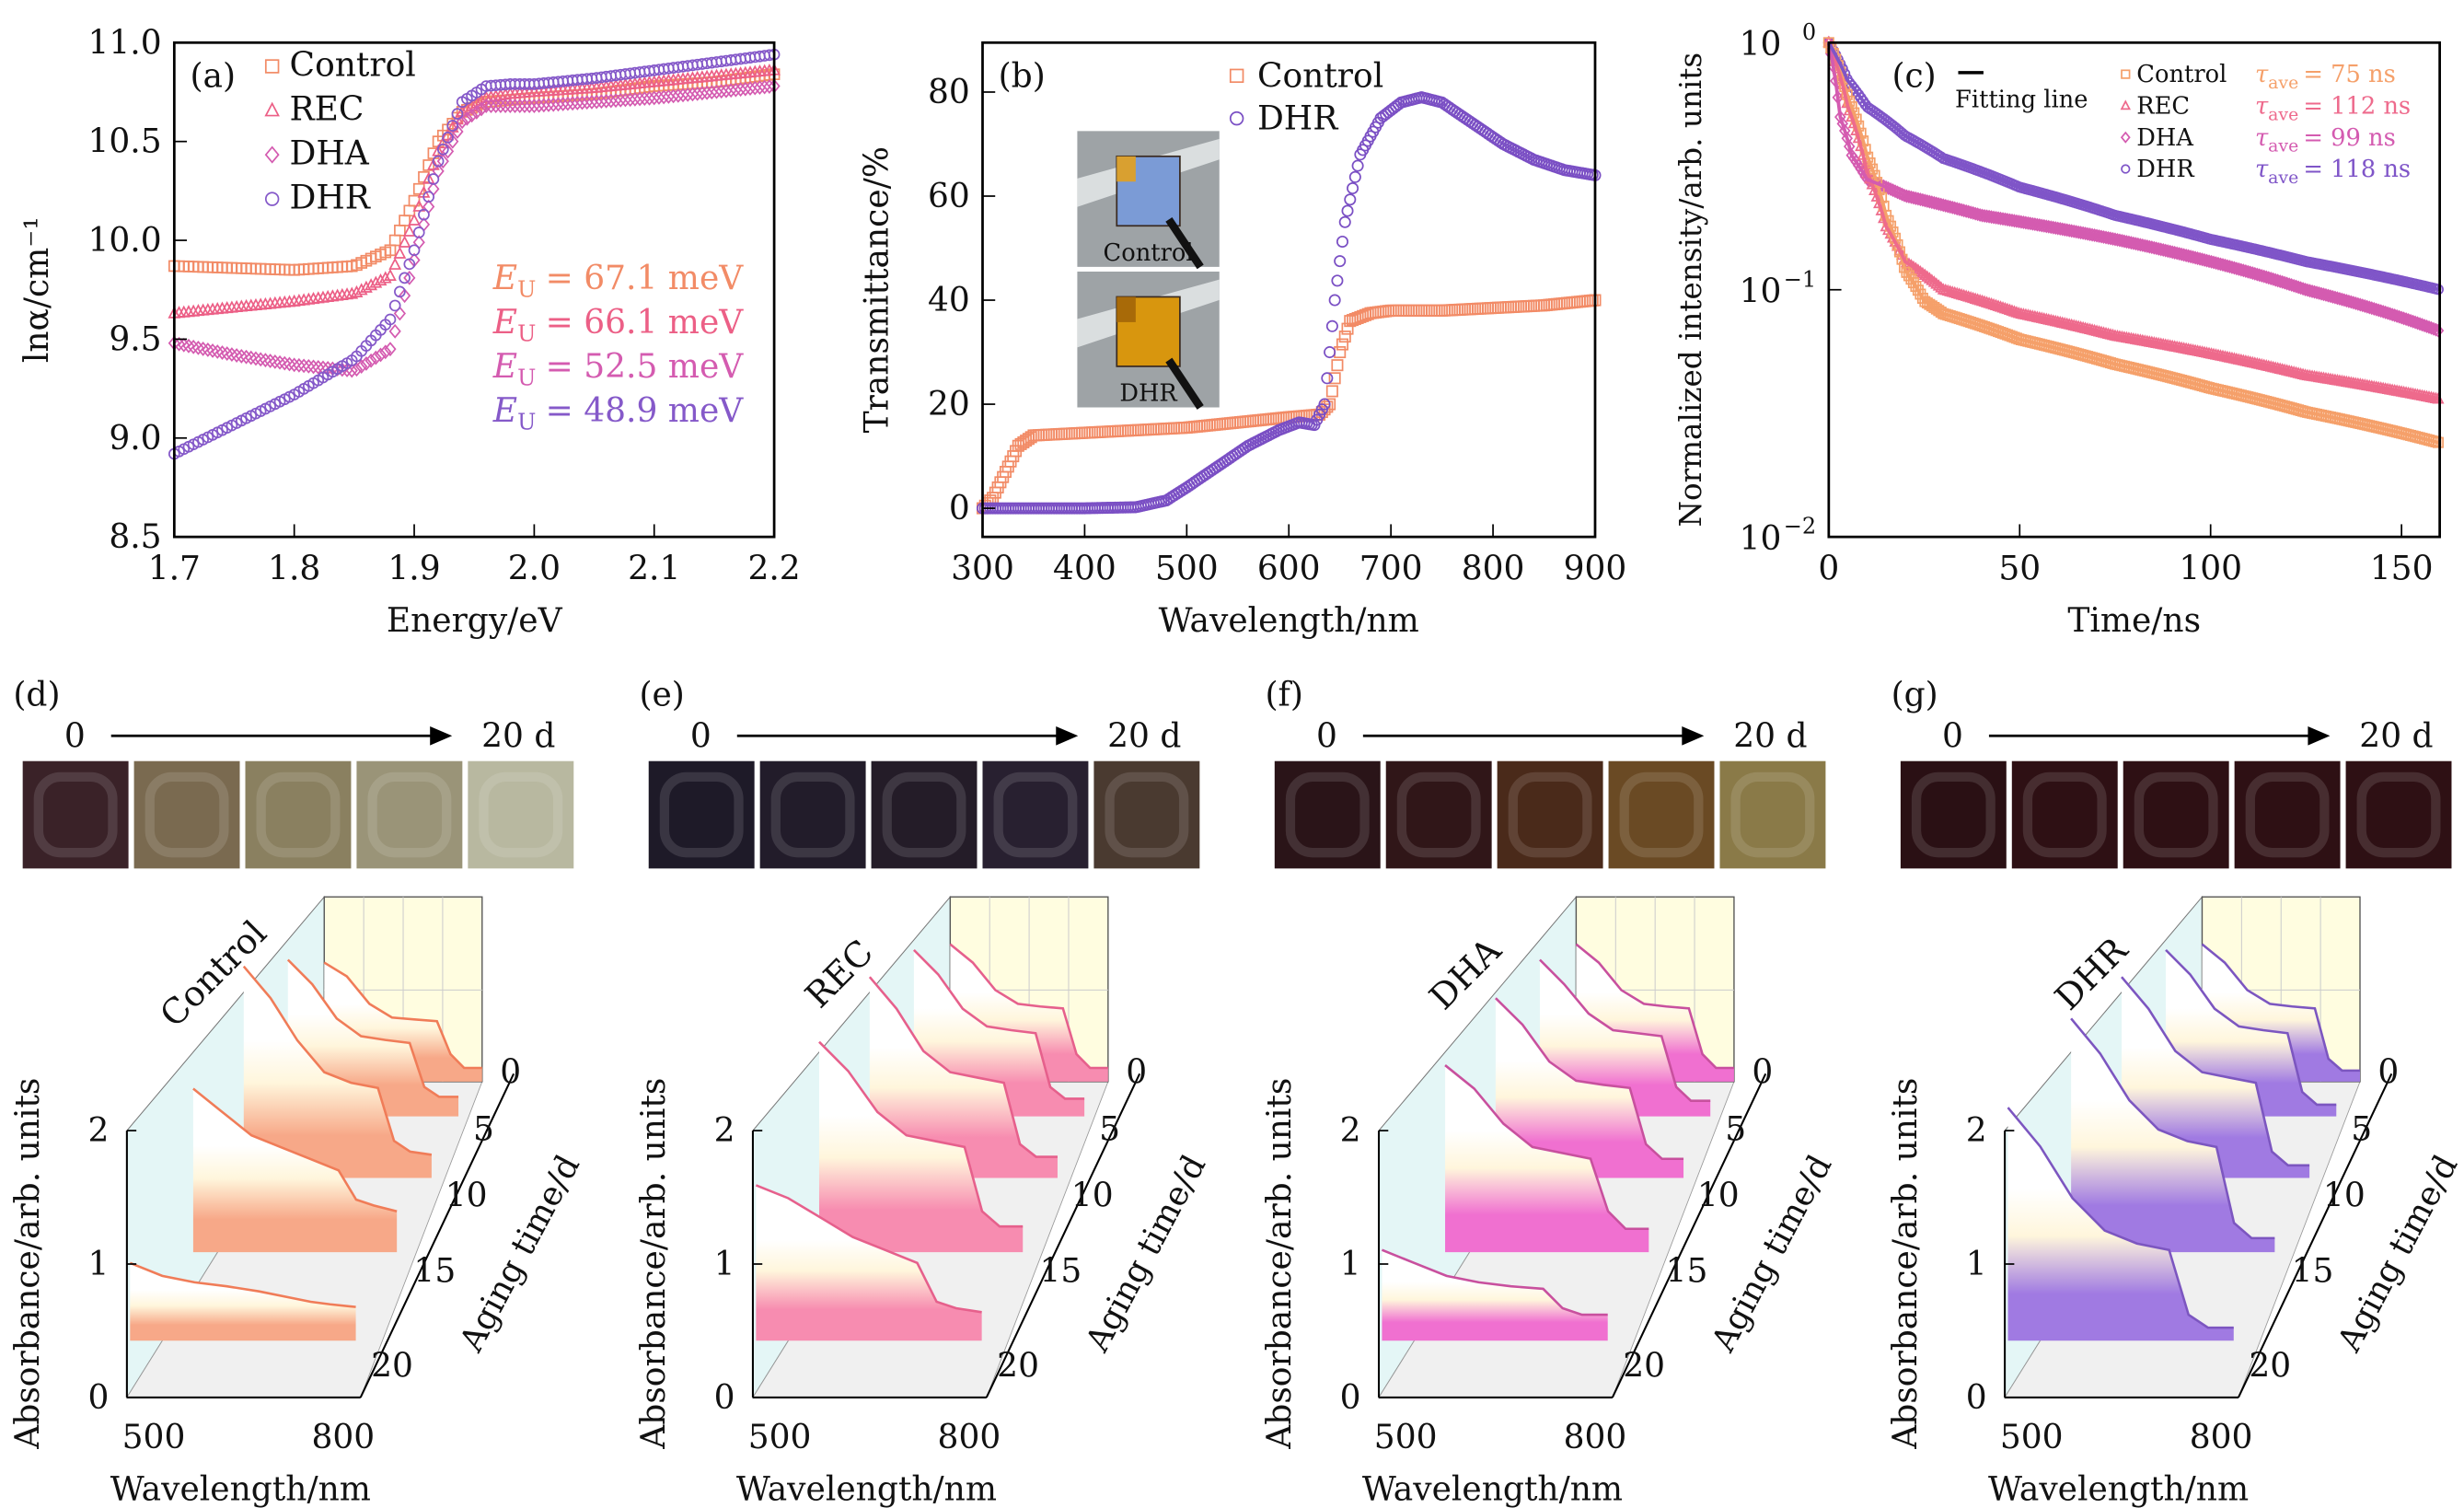 Image resolution: width=2464 pixels, height=1508 pixels. Describe the element at coordinates (1149, 253) in the screenshot. I see `inset-label: Control` at that location.